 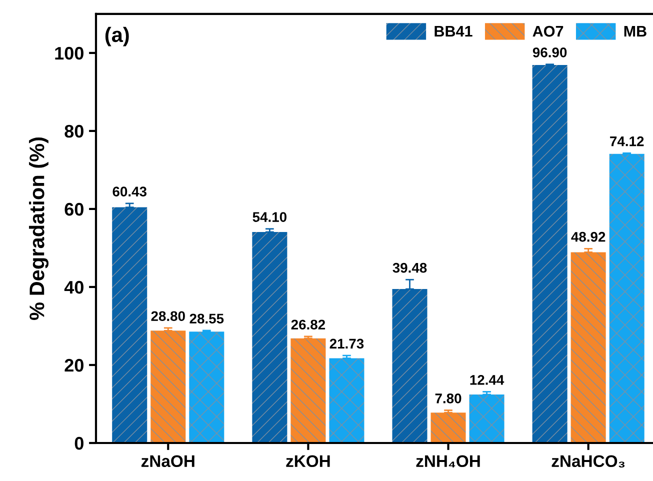 I want to click on data-label: 26.82, so click(x=308, y=325).